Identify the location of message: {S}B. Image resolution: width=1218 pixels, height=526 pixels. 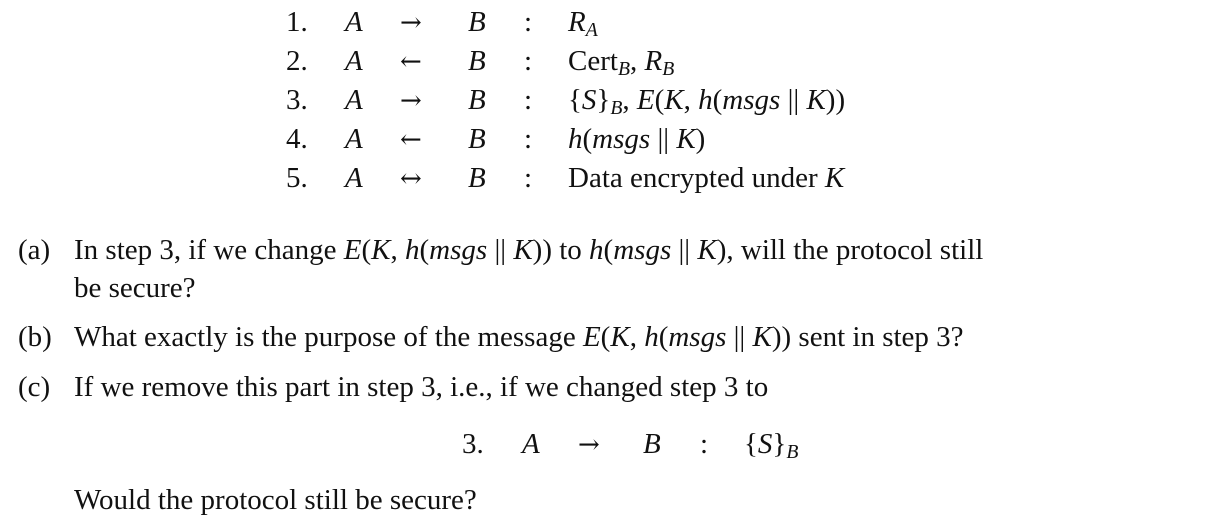
(771, 445).